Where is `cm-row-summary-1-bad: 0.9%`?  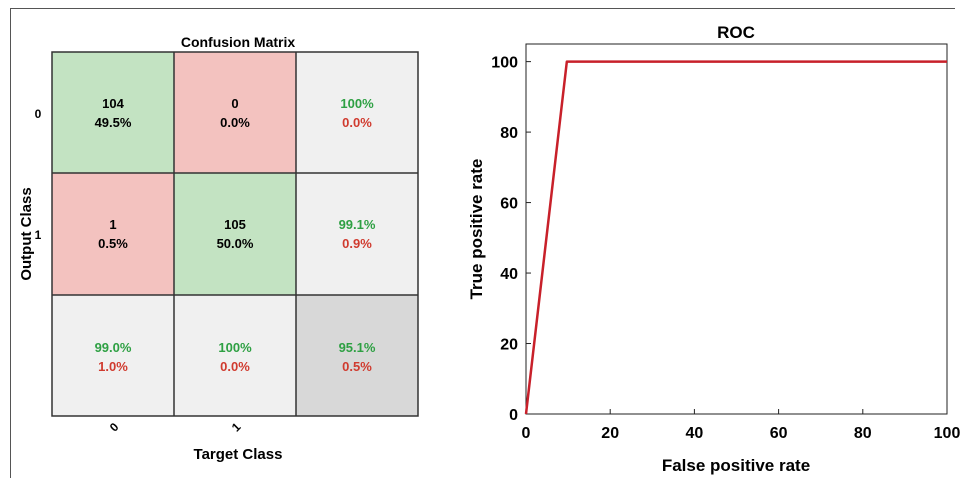 cm-row-summary-1-bad: 0.9% is located at coordinates (357, 243).